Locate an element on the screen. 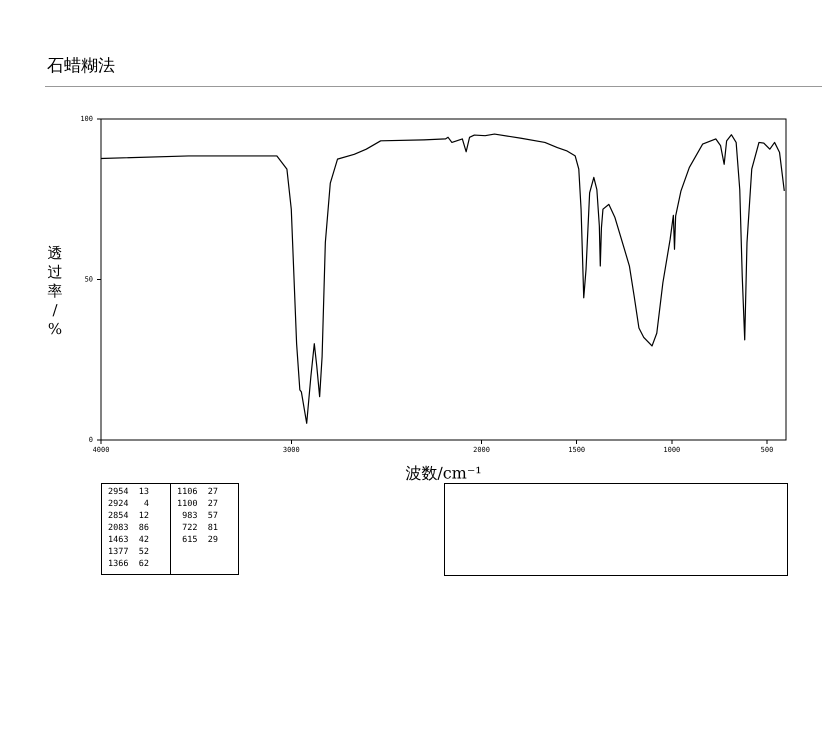  text: 1366 62 is located at coordinates (129, 564).